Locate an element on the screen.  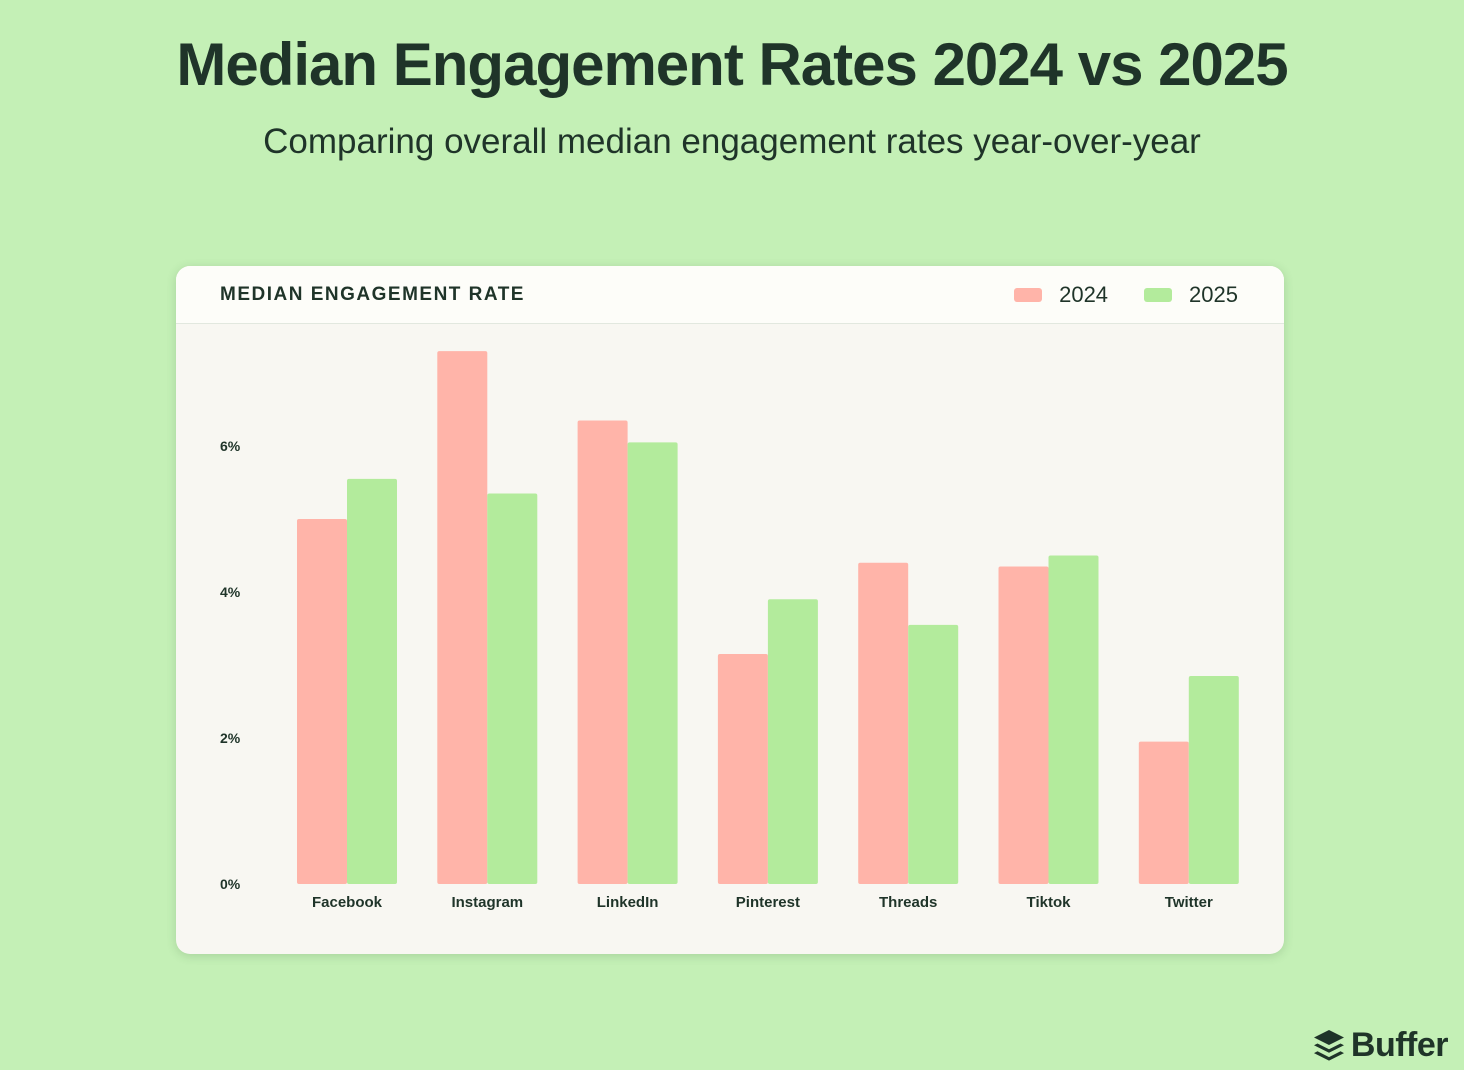
chart-legend: 2024 2025 is located at coordinates (1108, 295).